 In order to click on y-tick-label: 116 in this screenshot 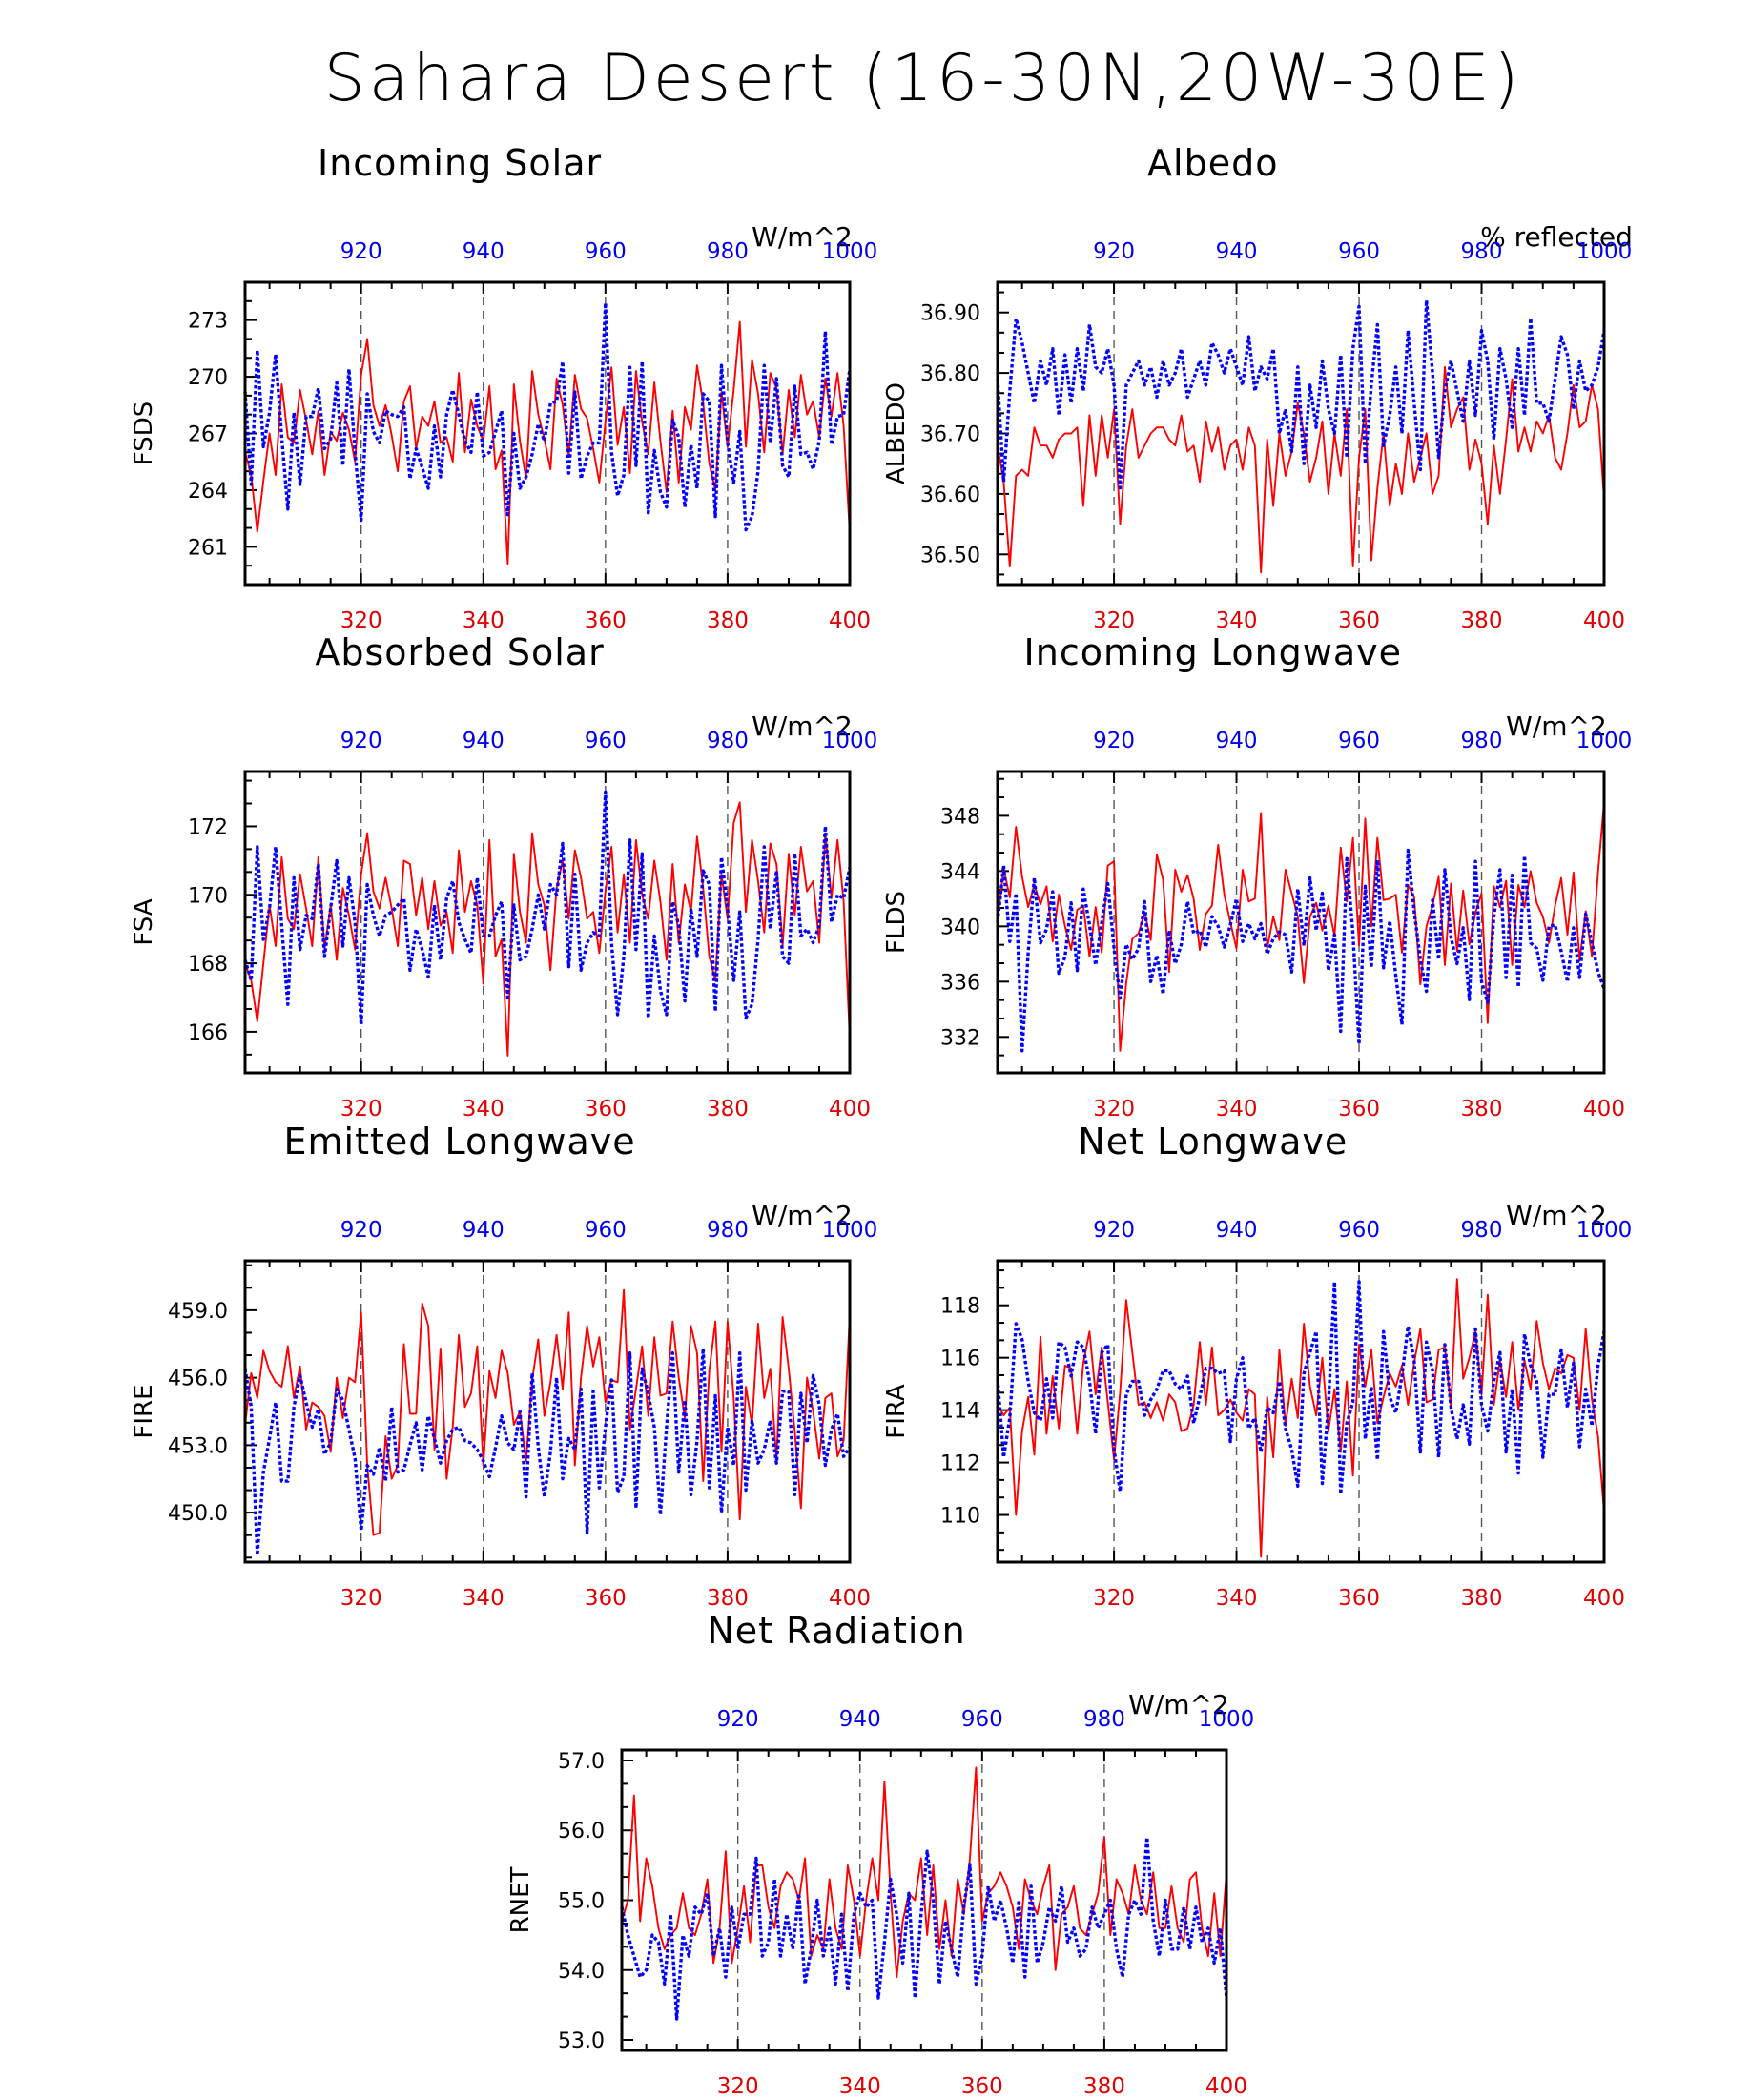, I will do `click(960, 1359)`.